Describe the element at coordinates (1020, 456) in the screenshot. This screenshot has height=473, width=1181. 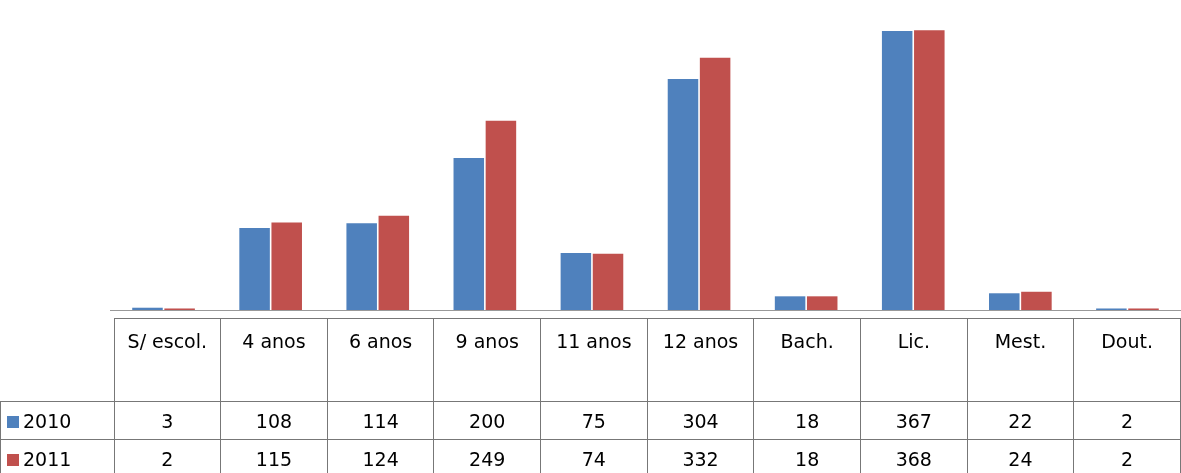
I see `data-label: 24` at that location.